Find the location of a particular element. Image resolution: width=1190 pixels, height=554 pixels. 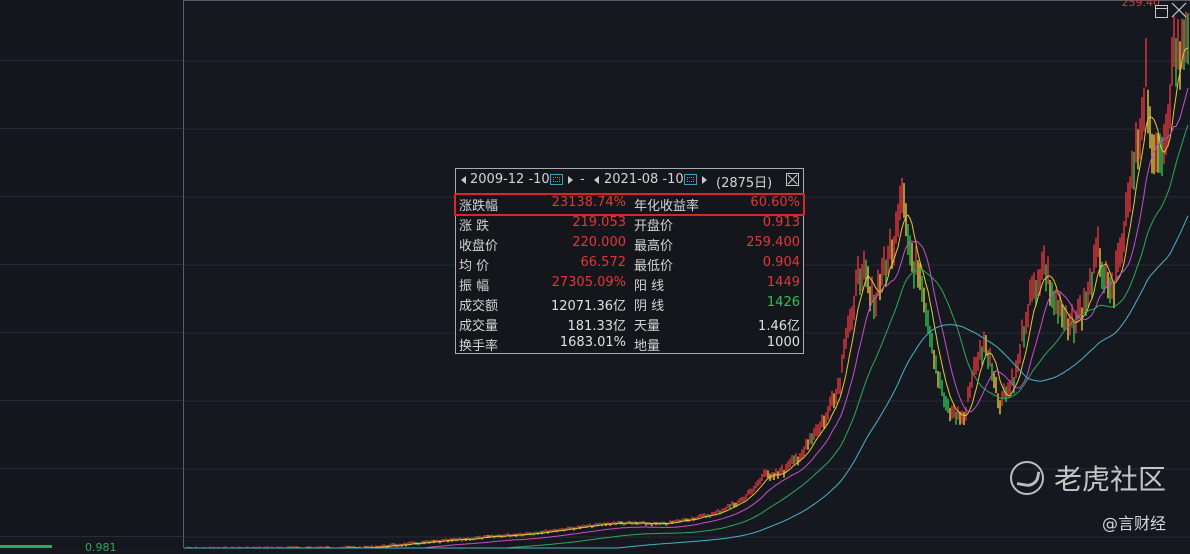

stats-row: 换手率 1683.01% 地量 1000 is located at coordinates (629, 344).